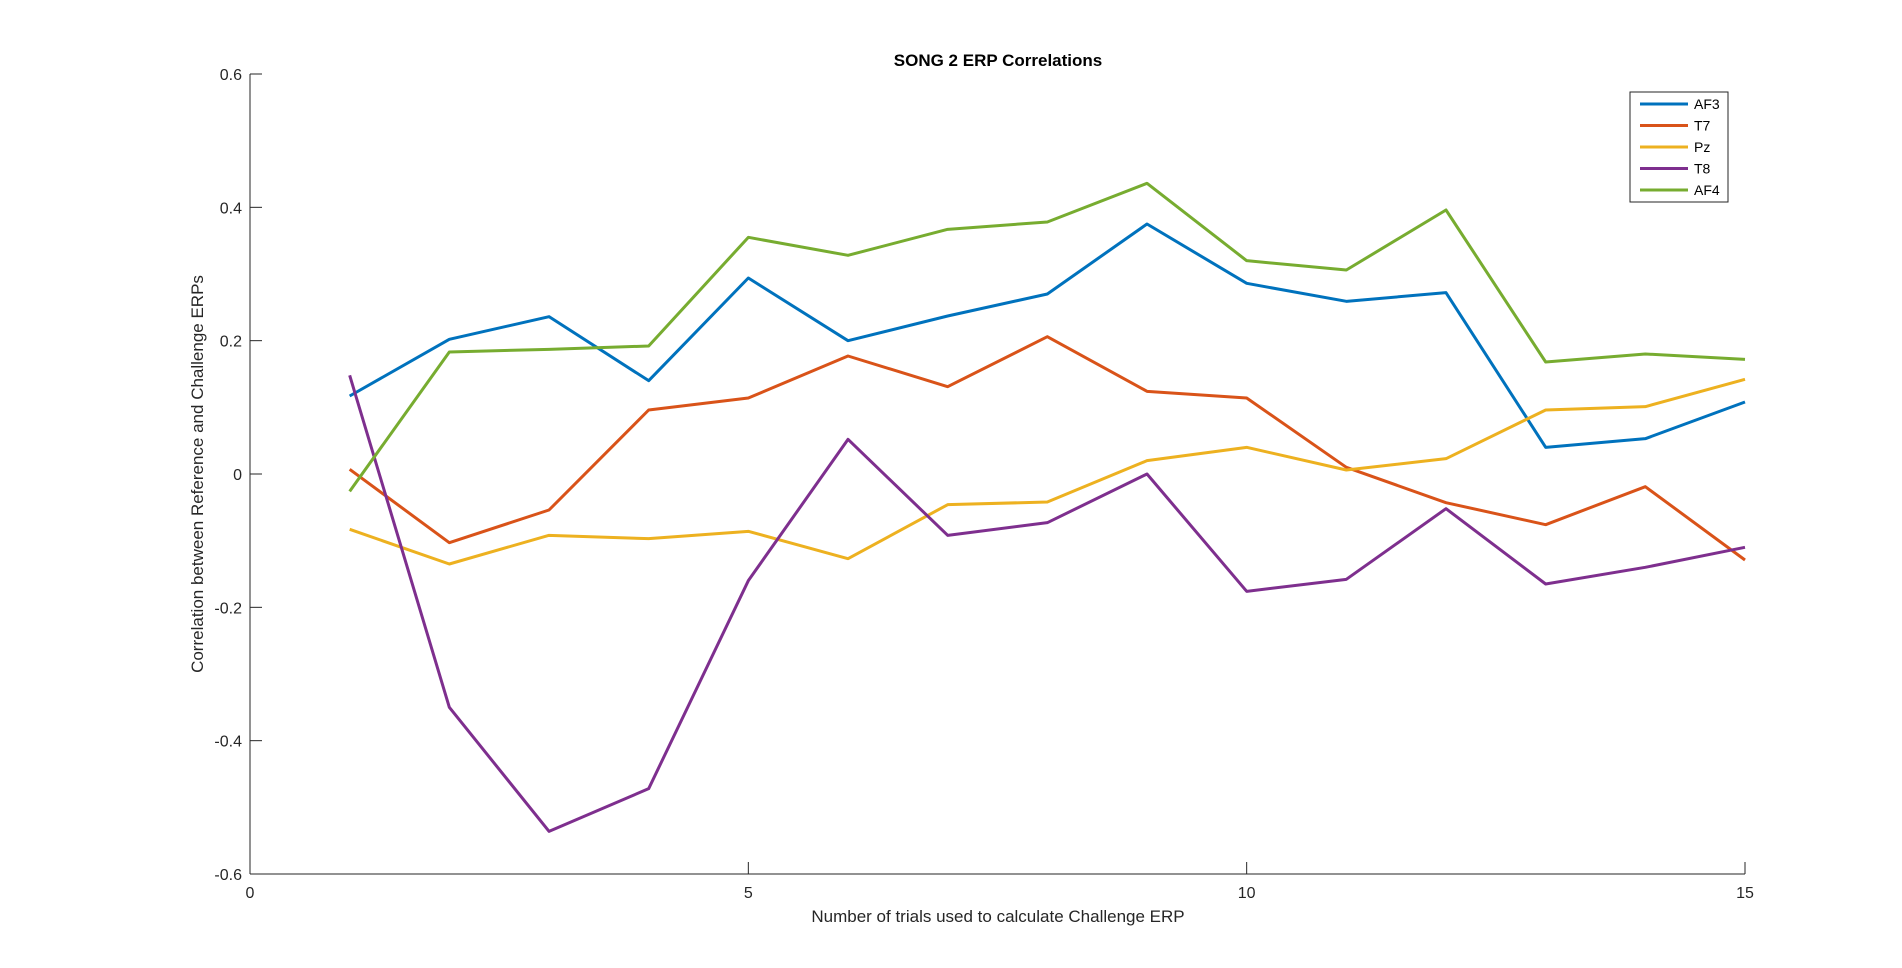  Describe the element at coordinates (231, 208) in the screenshot. I see `y-tick-label: 0.4` at that location.